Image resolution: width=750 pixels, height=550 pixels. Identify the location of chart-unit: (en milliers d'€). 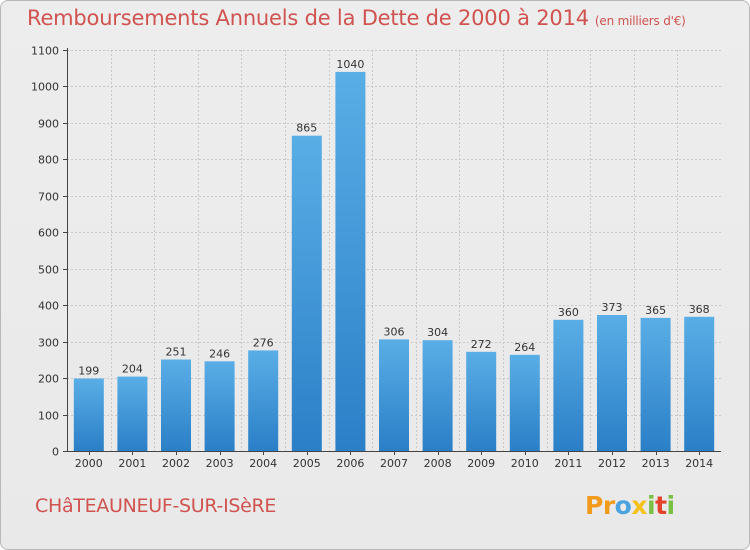
(640, 21).